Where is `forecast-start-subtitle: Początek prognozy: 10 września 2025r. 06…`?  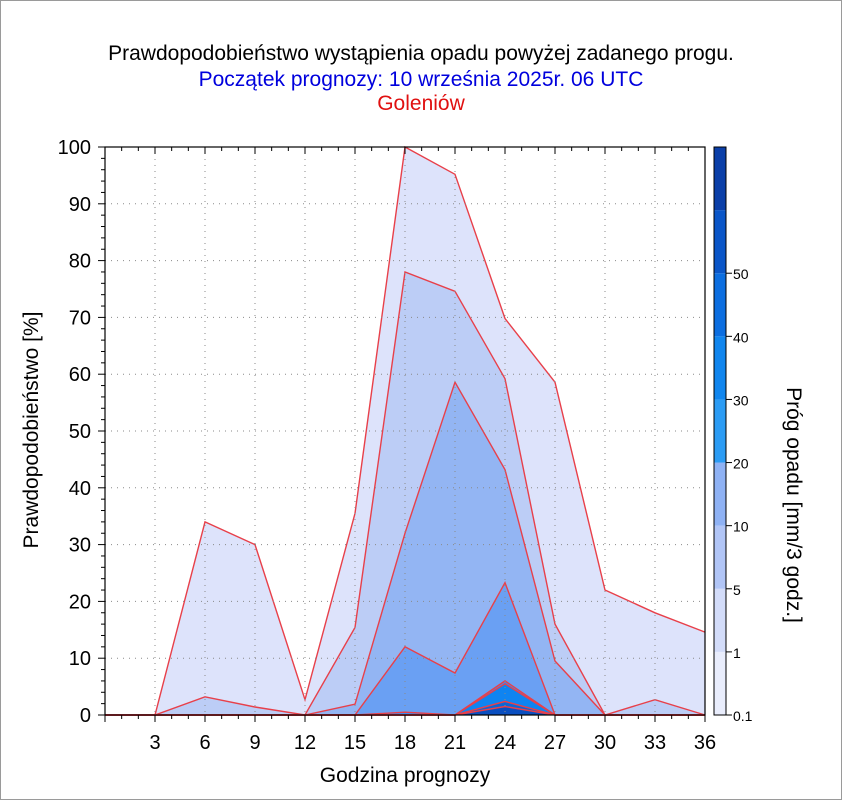
forecast-start-subtitle: Początek prognozy: 10 września 2025r. 06… is located at coordinates (421, 79).